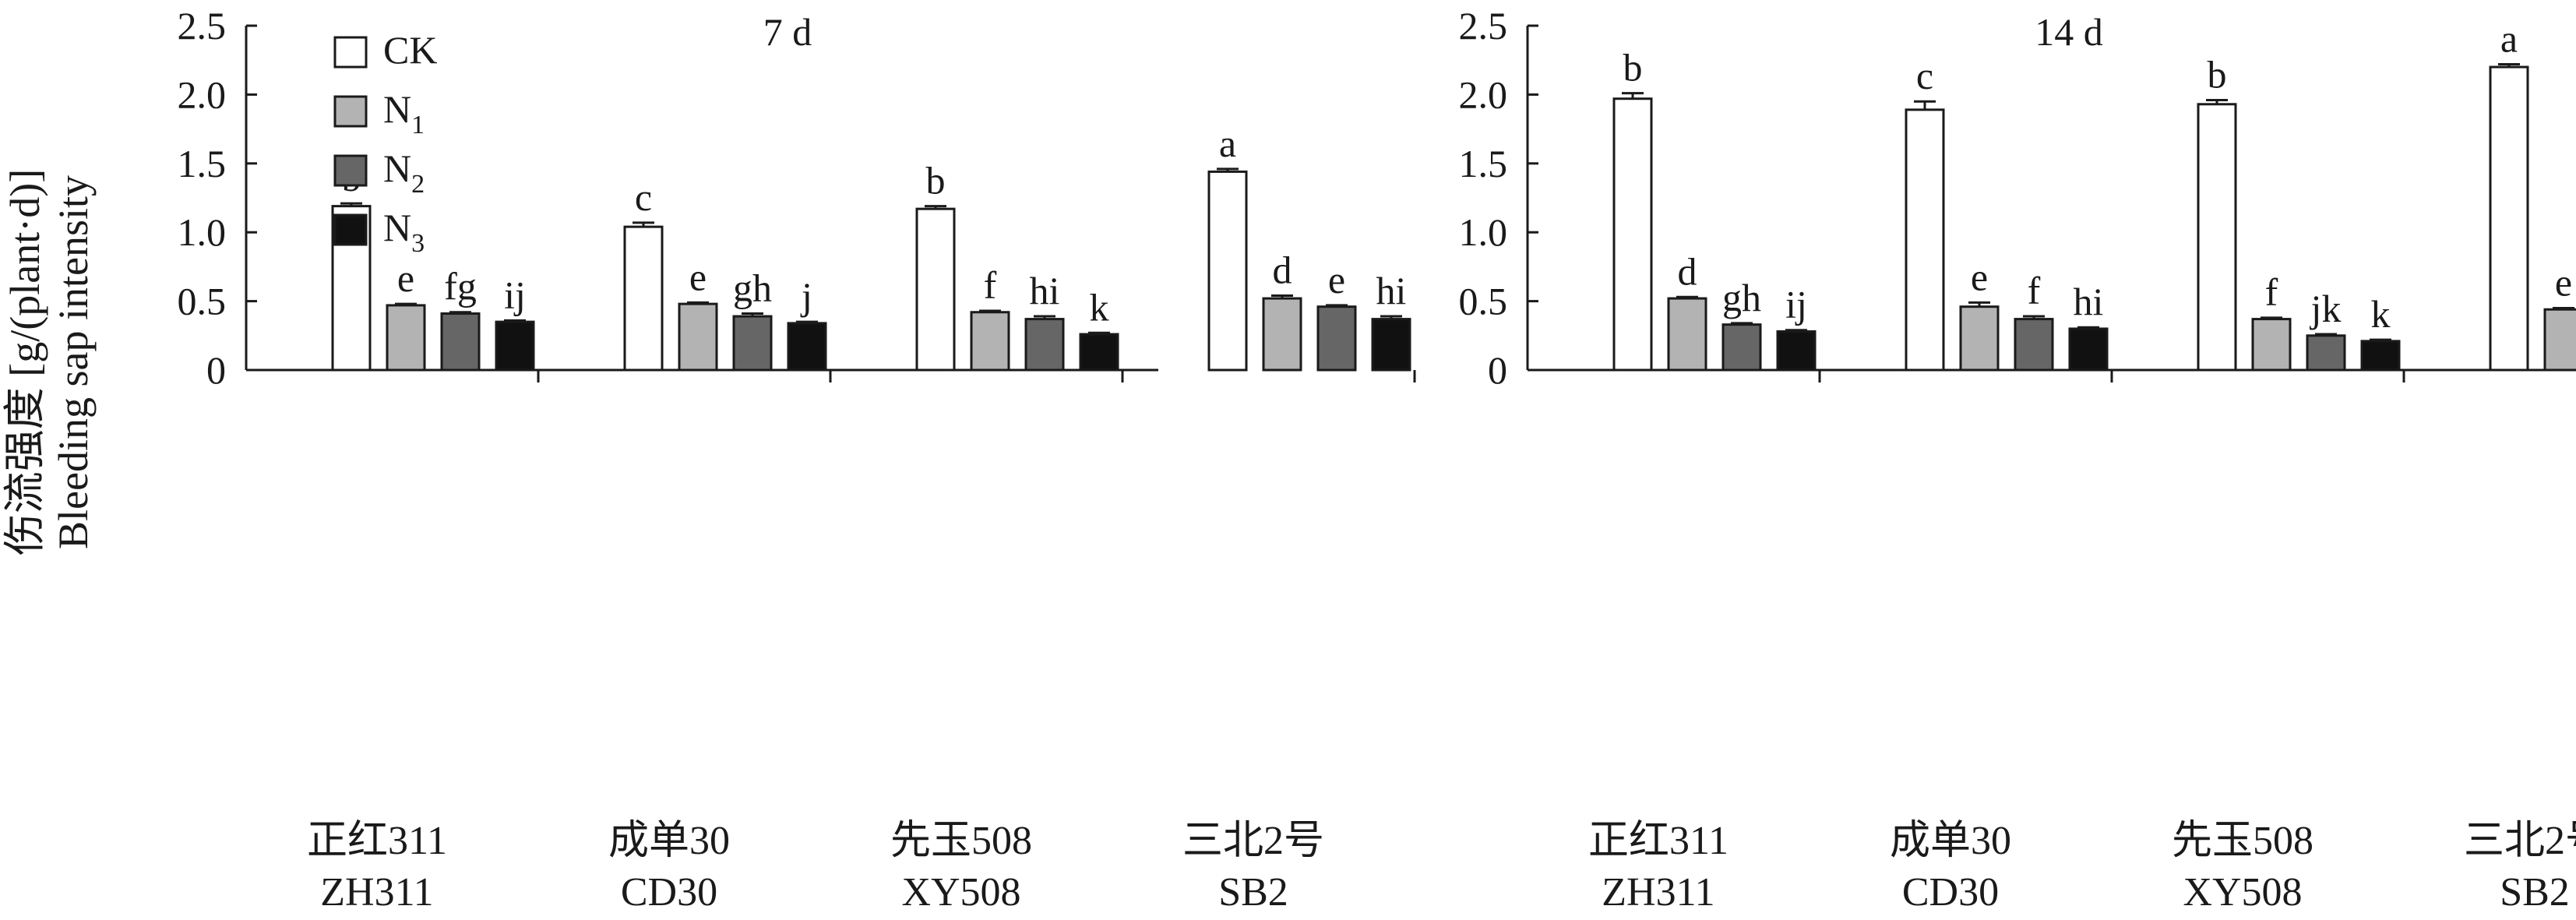  Describe the element at coordinates (787, 32) in the screenshot. I see `chart-title: 7 d` at that location.